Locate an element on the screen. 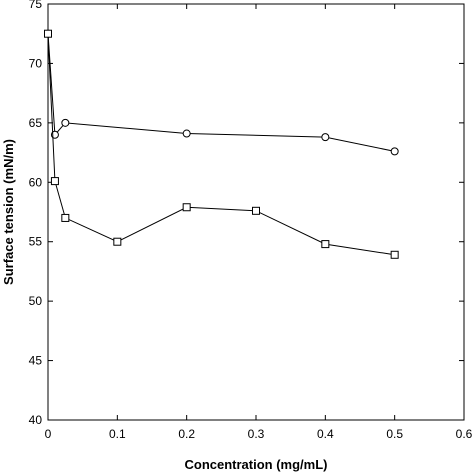 This screenshot has height=474, width=474. x-tick-label: 0 is located at coordinates (48, 434).